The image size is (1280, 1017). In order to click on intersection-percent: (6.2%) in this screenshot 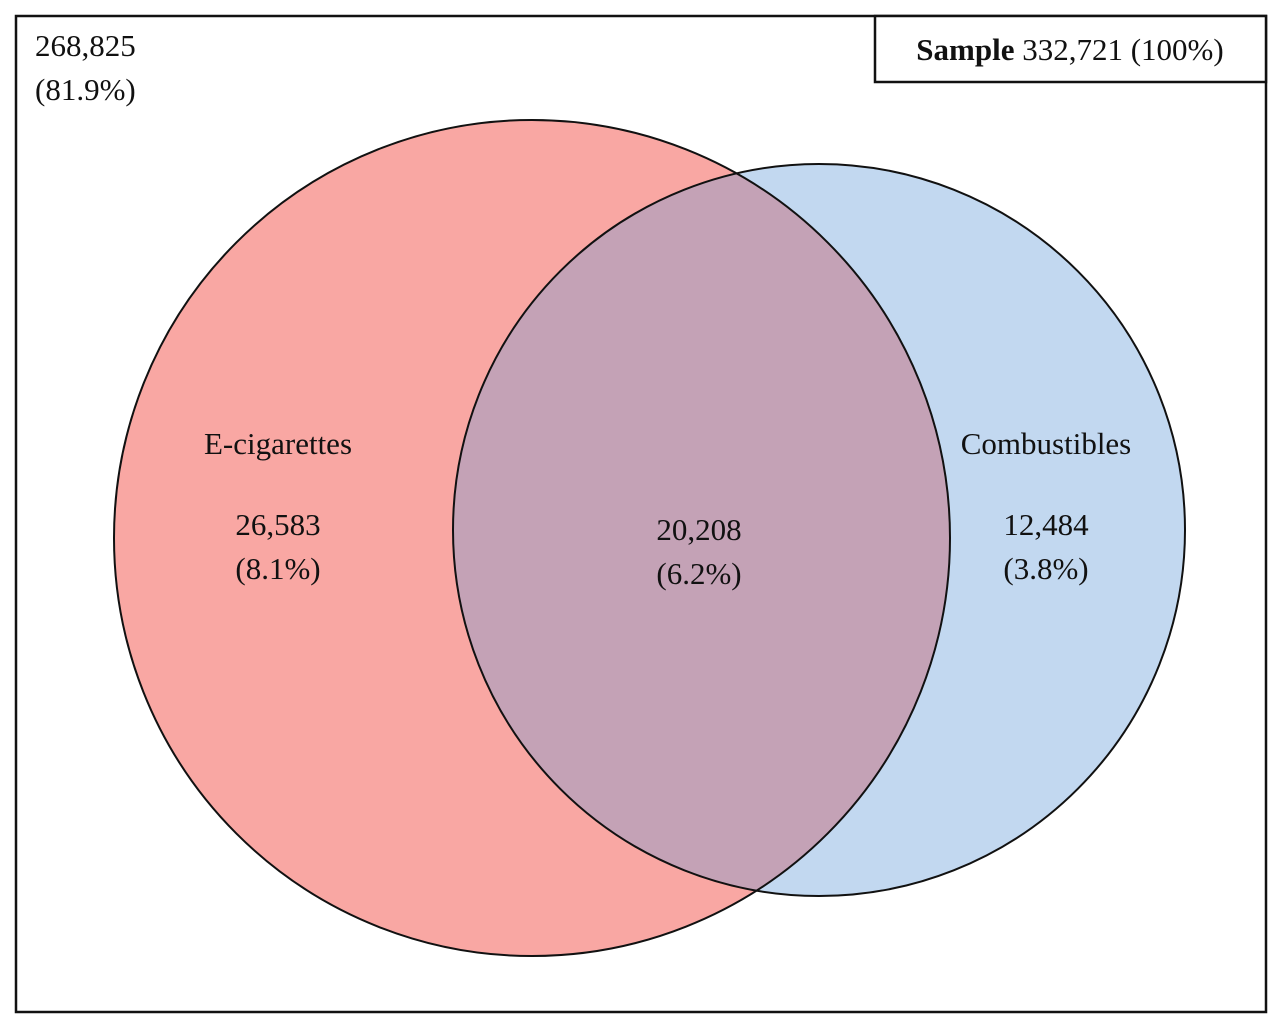, I will do `click(698, 573)`.